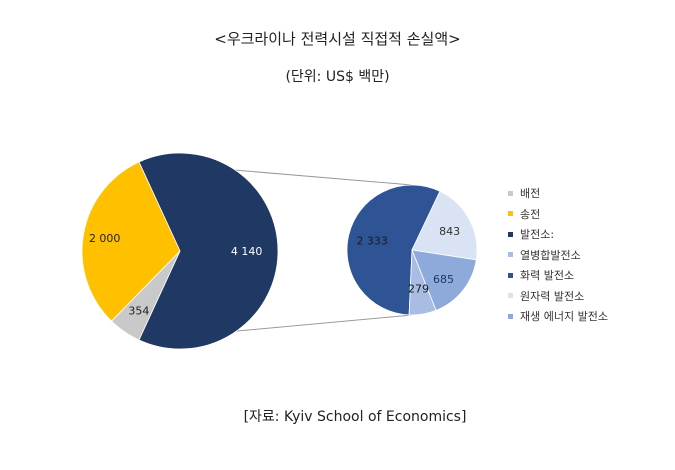  Describe the element at coordinates (537, 235) in the screenshot. I see `legend-label: 발전소:` at that location.